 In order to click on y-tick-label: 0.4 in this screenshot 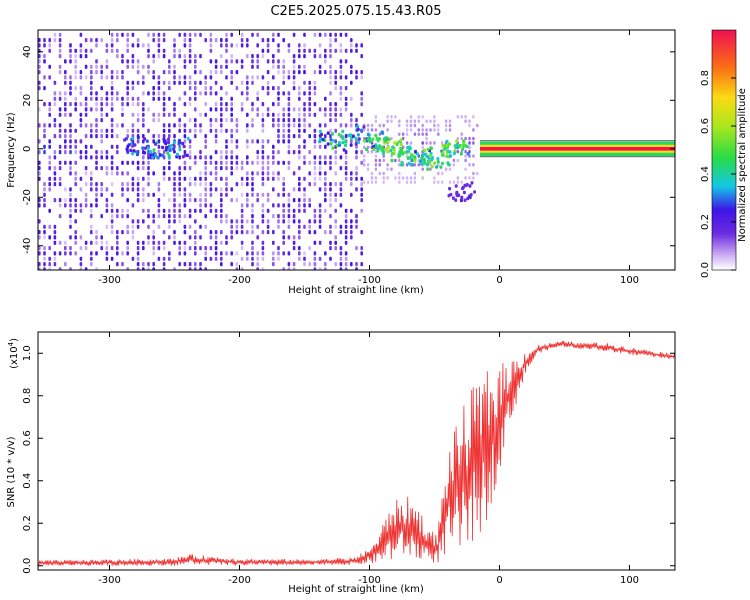, I will do `click(27, 481)`.